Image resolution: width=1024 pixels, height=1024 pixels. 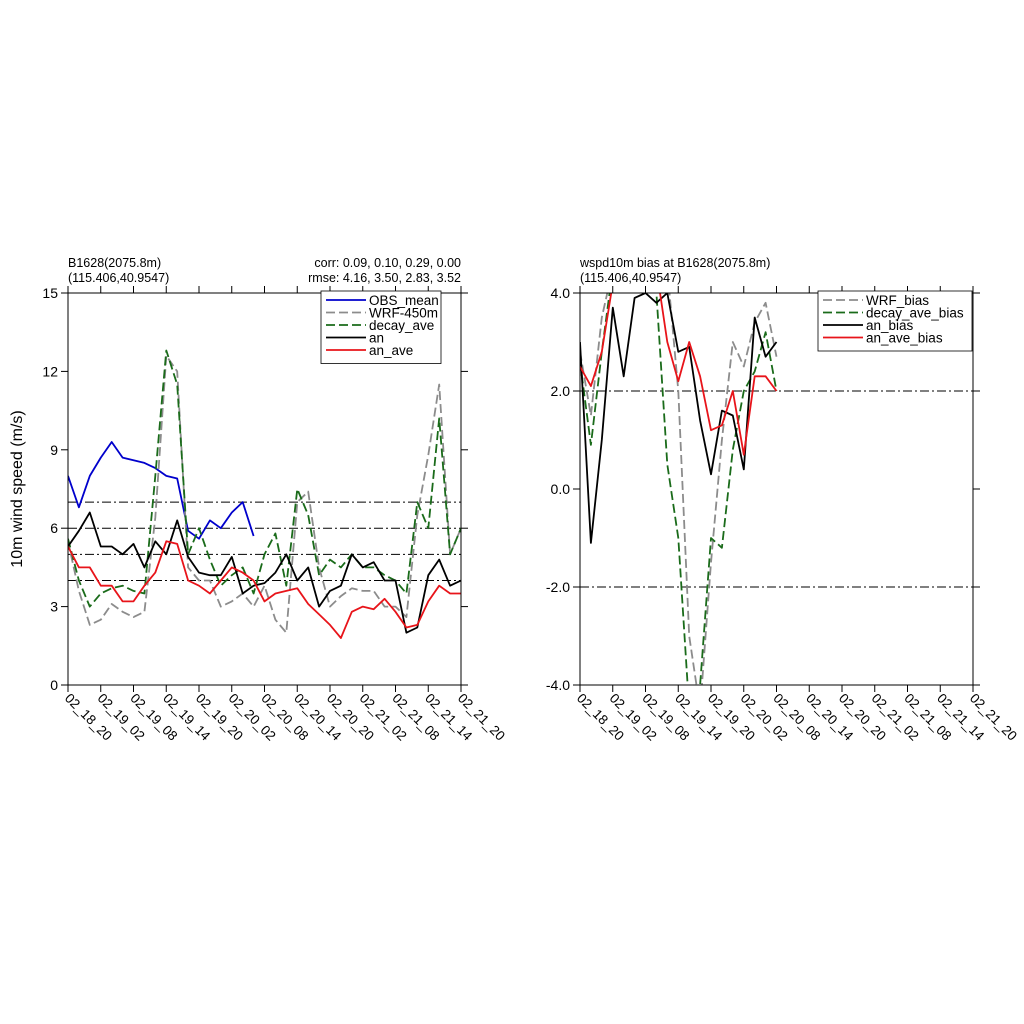 I want to click on y-tick-label: 6, so click(x=54, y=528).